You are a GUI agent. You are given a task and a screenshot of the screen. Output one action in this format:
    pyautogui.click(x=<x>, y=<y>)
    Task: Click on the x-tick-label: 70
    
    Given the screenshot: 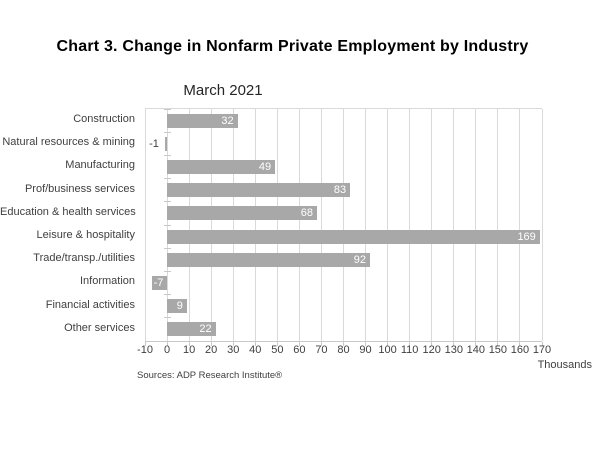 What is the action you would take?
    pyautogui.click(x=321, y=350)
    